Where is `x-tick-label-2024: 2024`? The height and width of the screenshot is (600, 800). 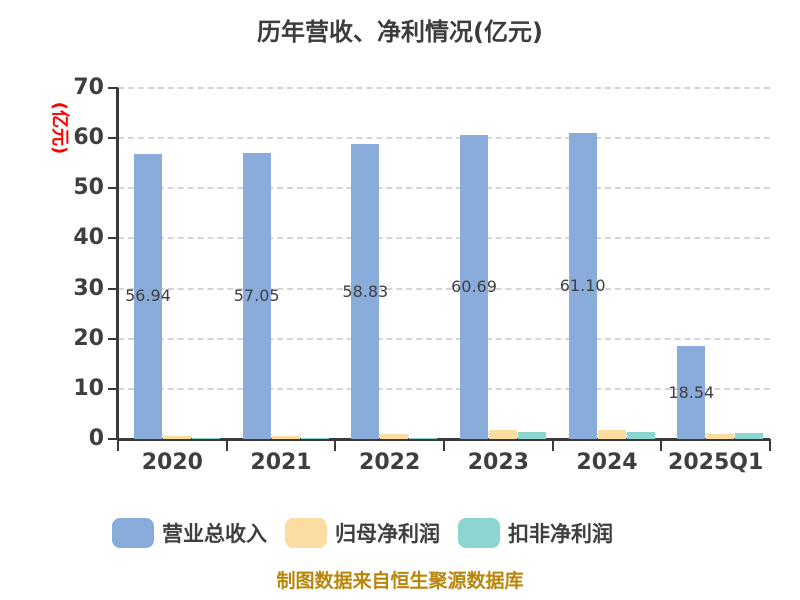 x-tick-label-2024: 2024 is located at coordinates (607, 462).